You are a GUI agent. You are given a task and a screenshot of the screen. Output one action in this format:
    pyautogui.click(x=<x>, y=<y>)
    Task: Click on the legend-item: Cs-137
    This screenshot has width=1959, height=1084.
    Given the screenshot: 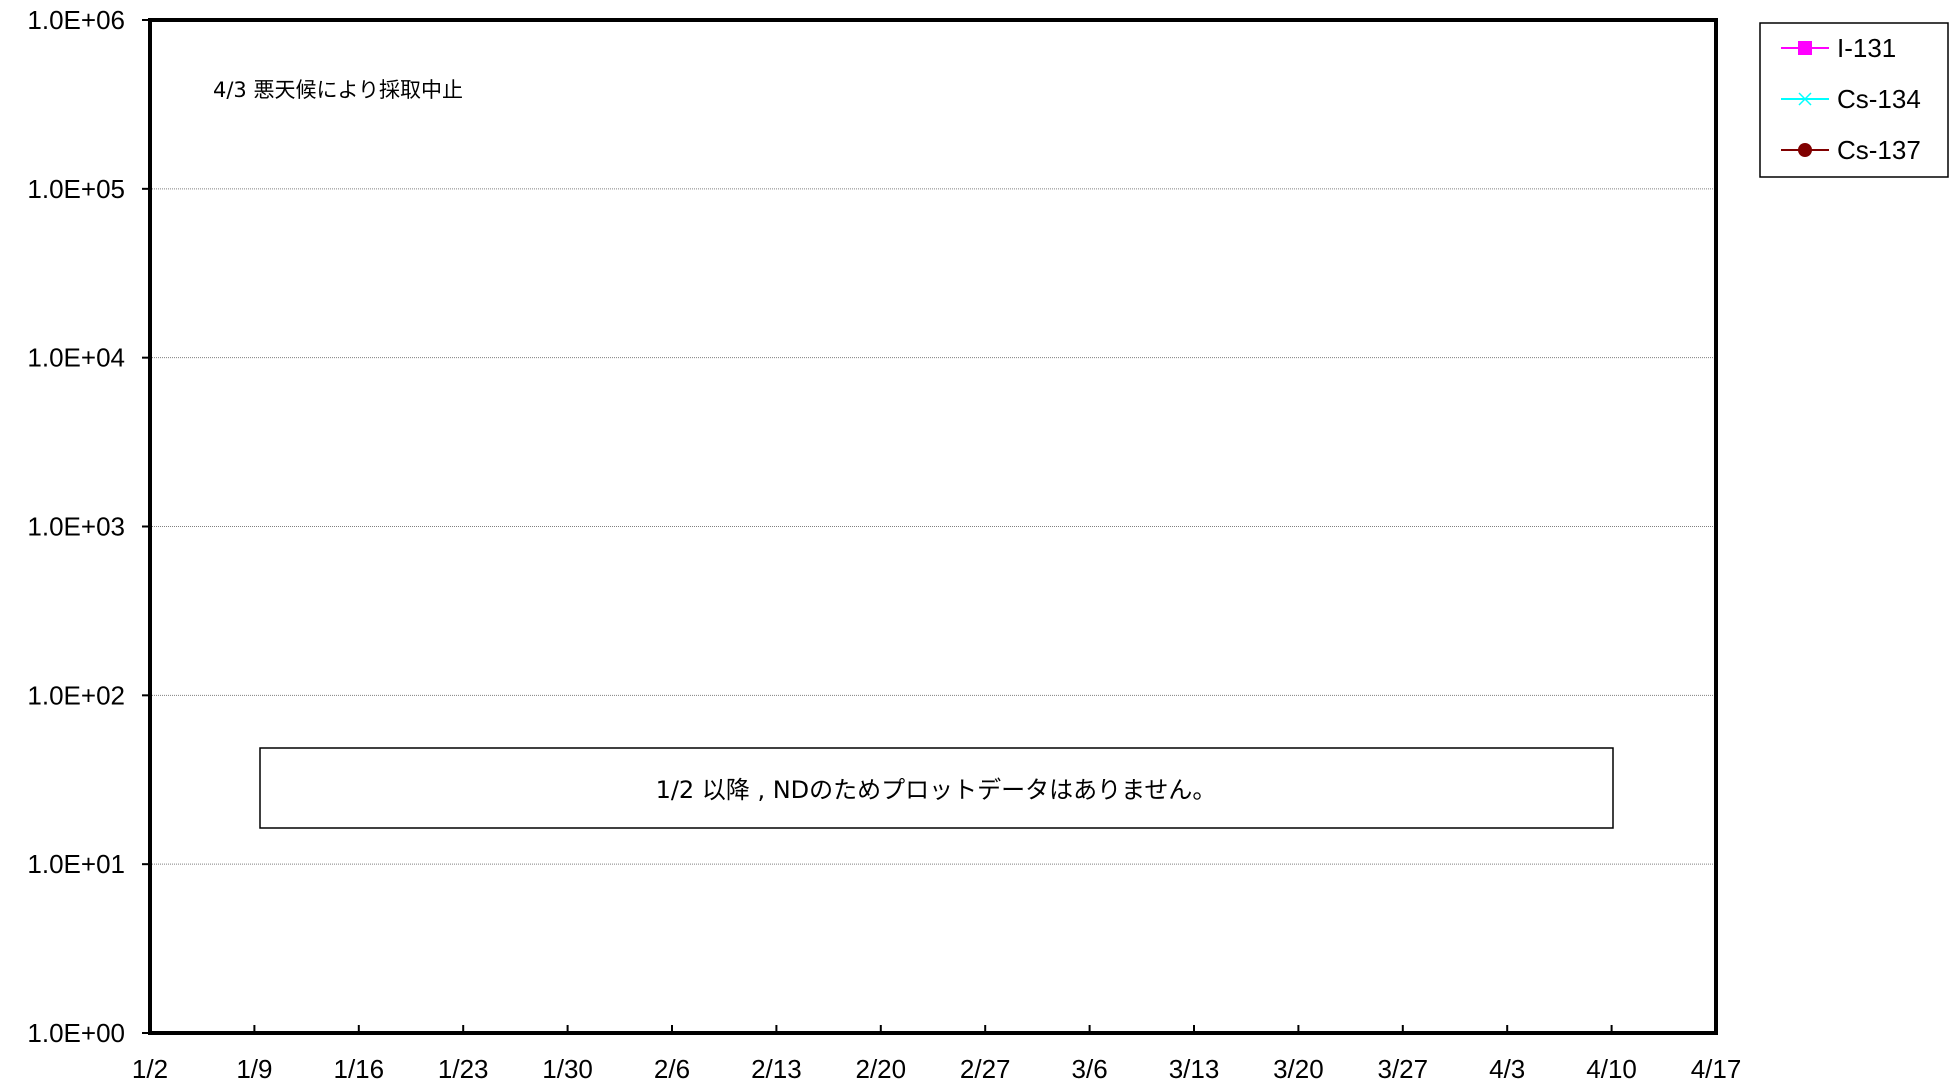 What is the action you would take?
    pyautogui.click(x=1851, y=150)
    